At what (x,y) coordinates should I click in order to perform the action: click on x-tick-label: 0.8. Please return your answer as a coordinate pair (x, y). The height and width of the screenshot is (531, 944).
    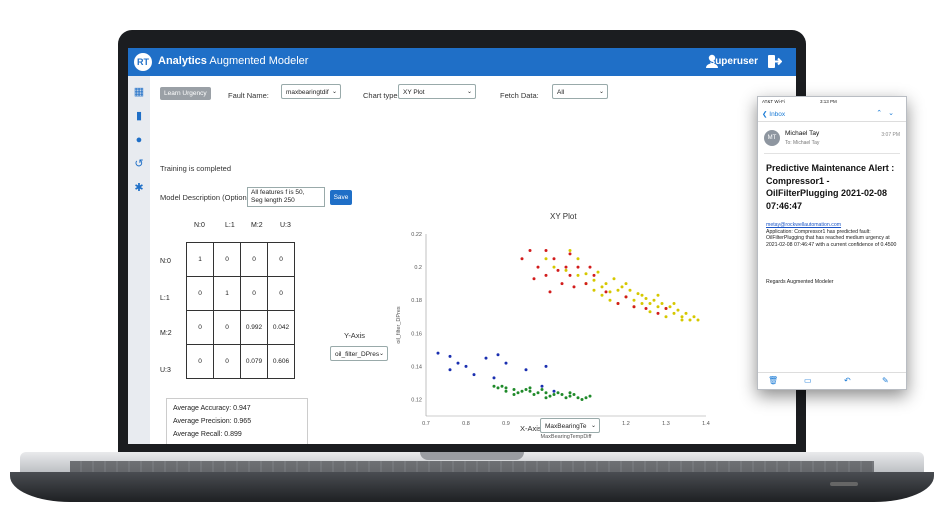
    Looking at the image, I should click on (466, 424).